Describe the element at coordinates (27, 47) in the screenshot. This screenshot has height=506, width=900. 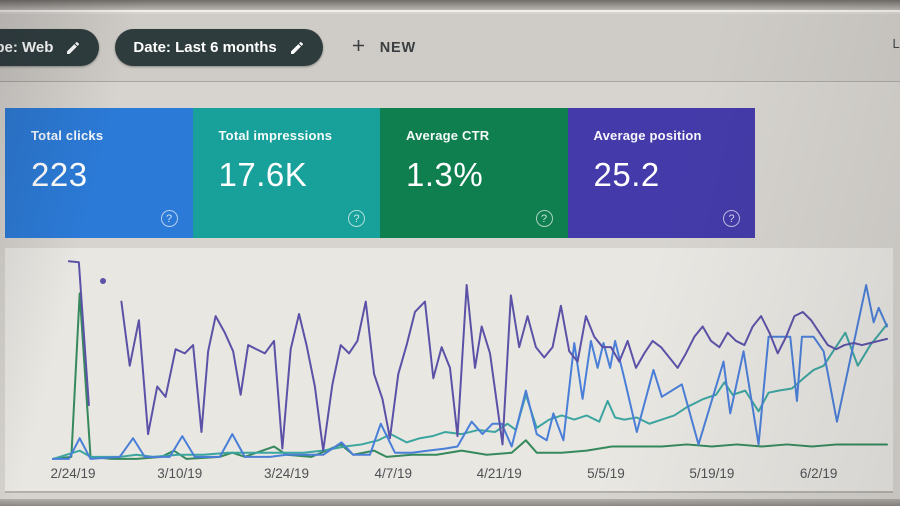
I see `filter-chip-search-type-label: type: Web` at that location.